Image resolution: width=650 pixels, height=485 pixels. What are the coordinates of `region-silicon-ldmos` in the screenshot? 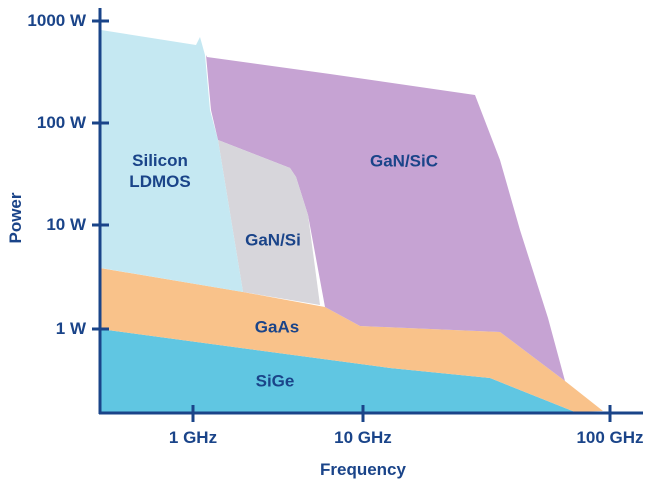 It's located at (172, 161).